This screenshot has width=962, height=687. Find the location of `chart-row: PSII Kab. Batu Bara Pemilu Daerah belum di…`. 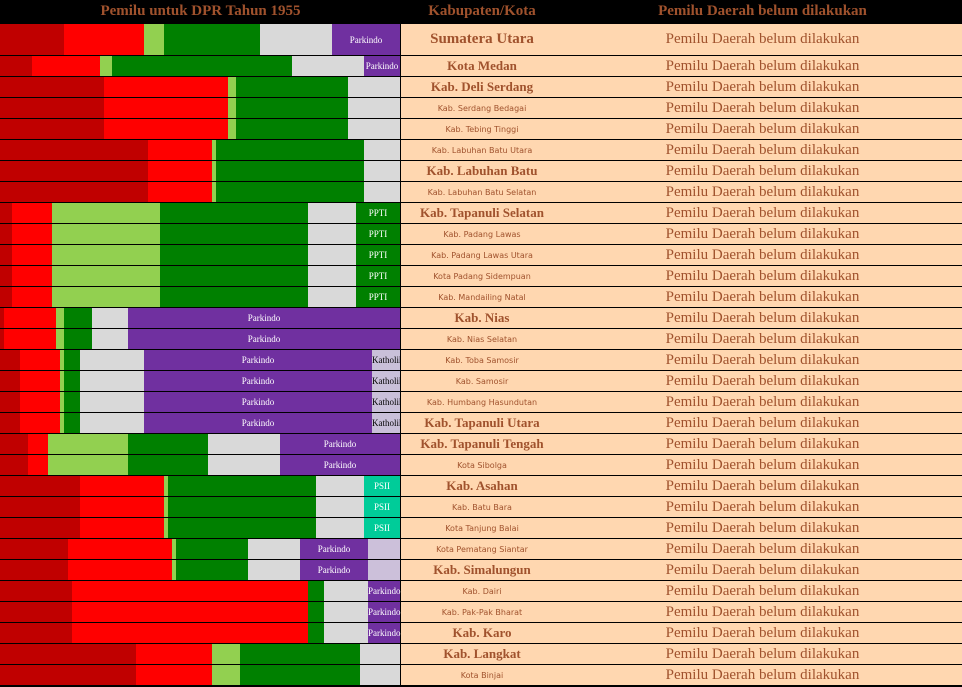

chart-row: PSII Kab. Batu Bara Pemilu Daerah belum di… is located at coordinates (481, 507).